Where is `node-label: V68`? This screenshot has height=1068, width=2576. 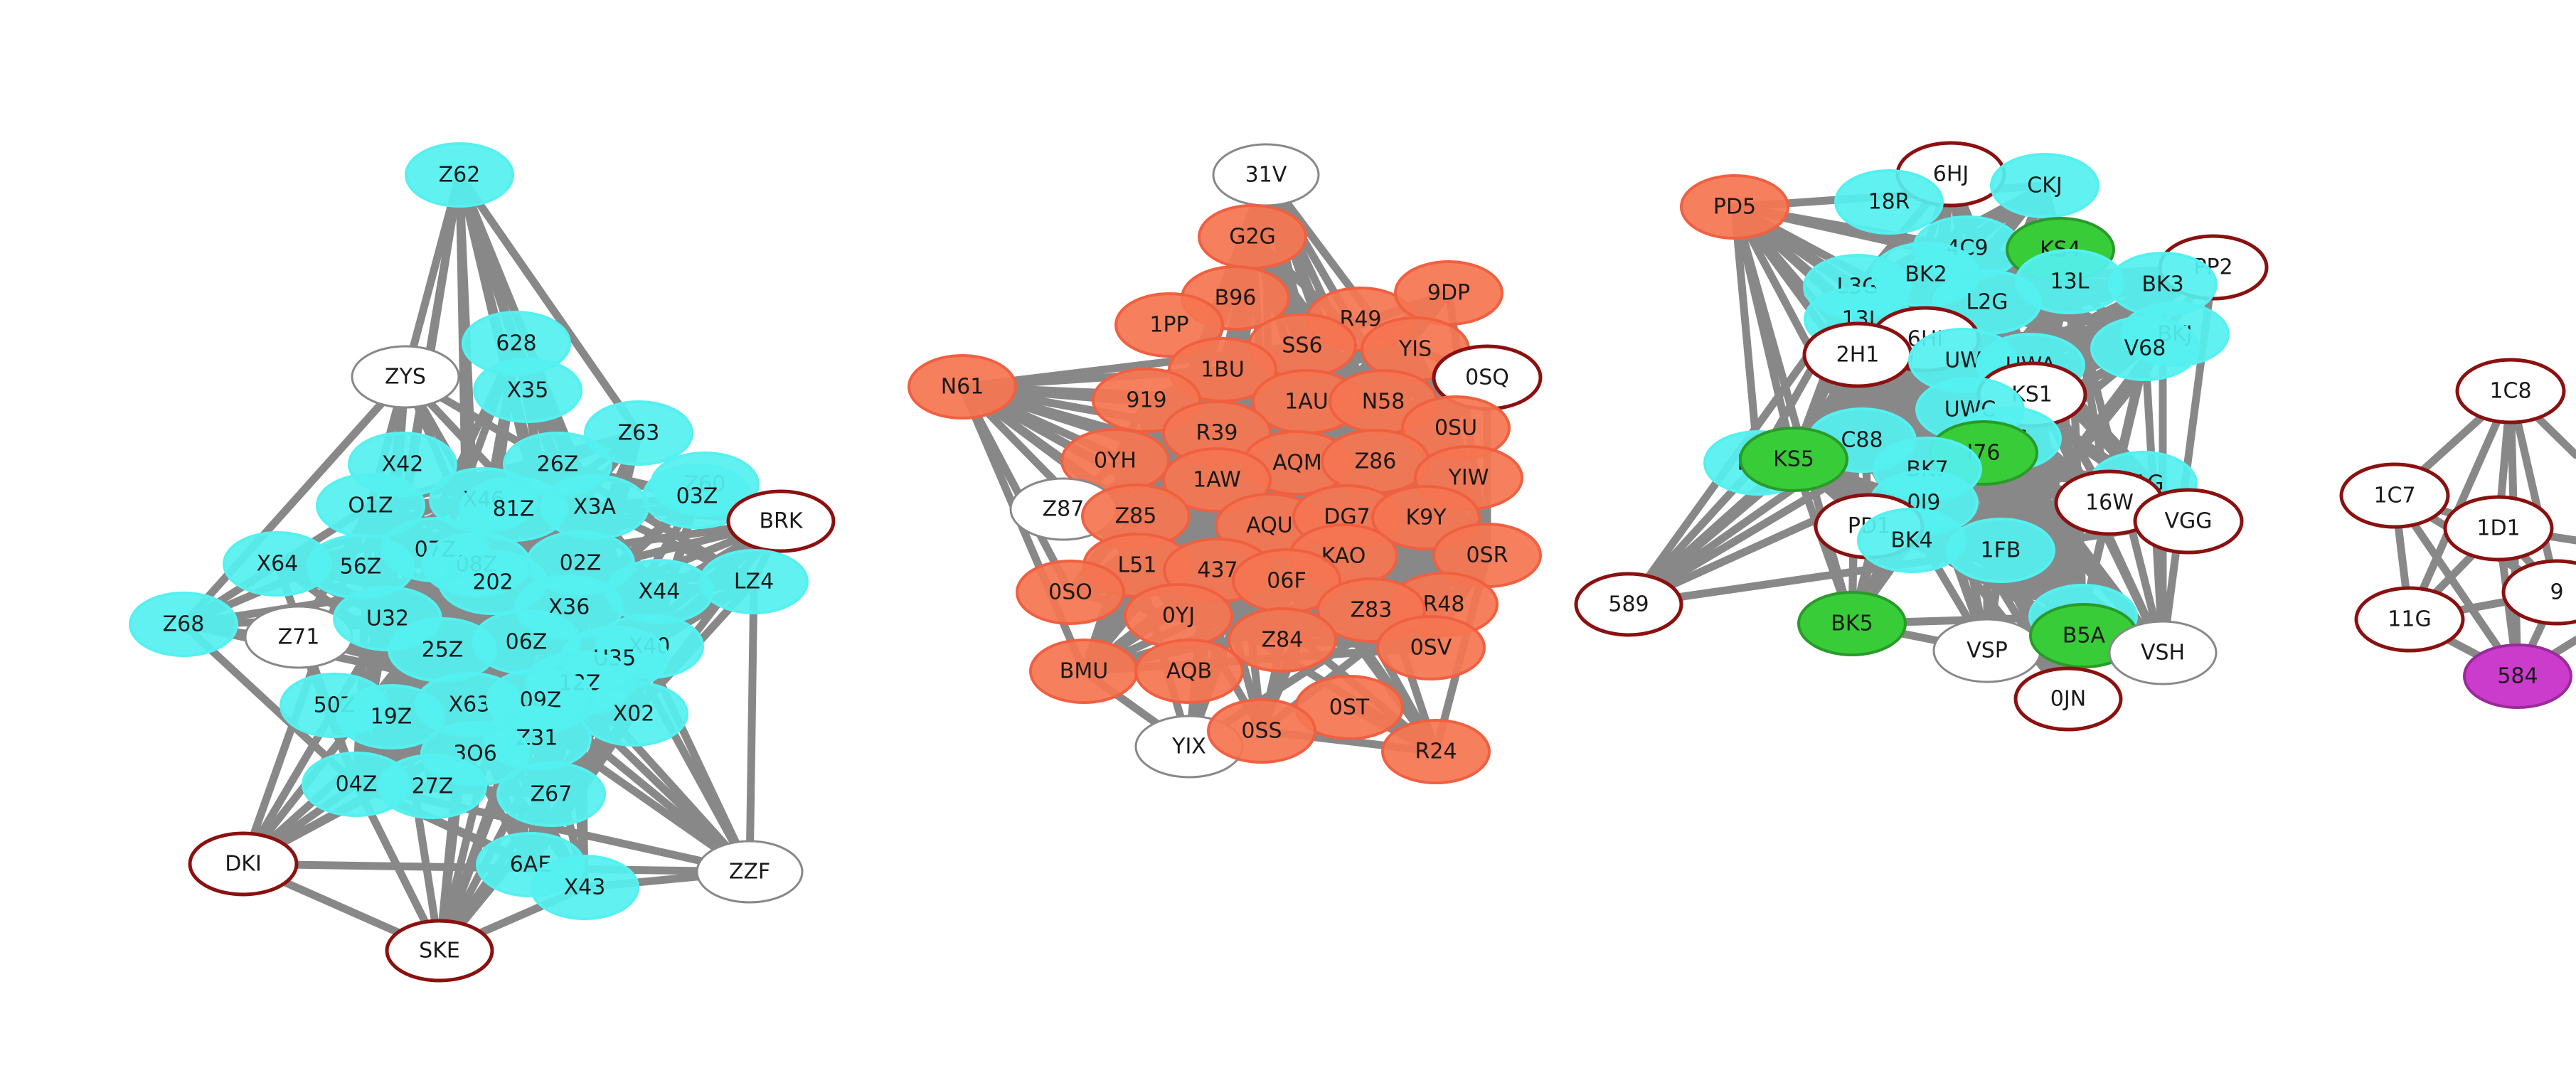
node-label: V68 is located at coordinates (2145, 348).